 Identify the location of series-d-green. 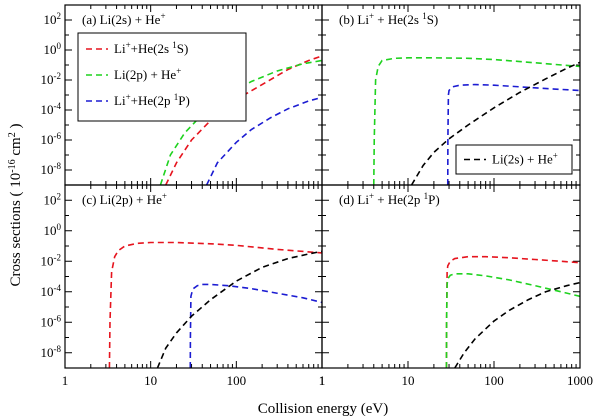
(512, 320).